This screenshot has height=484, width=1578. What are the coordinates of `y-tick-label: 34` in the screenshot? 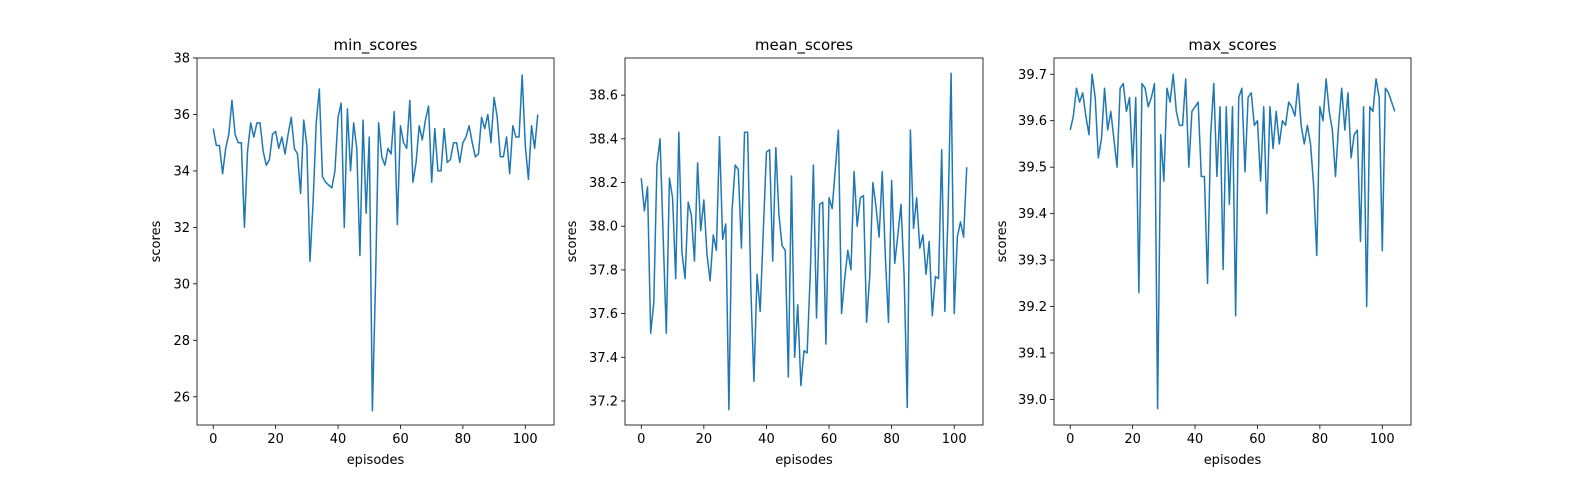 It's located at (181, 171).